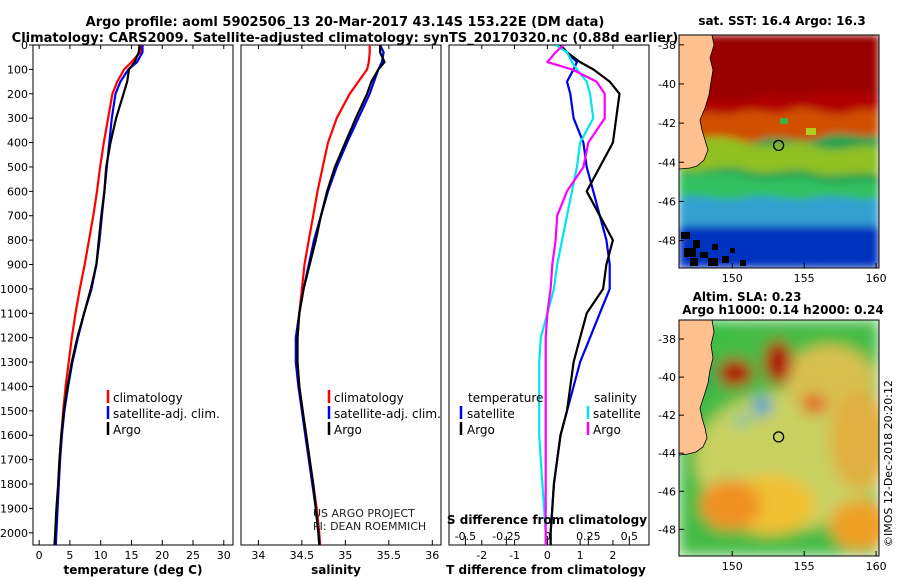 The width and height of the screenshot is (900, 580). What do you see at coordinates (131, 555) in the screenshot?
I see `x-tick-label: 15` at bounding box center [131, 555].